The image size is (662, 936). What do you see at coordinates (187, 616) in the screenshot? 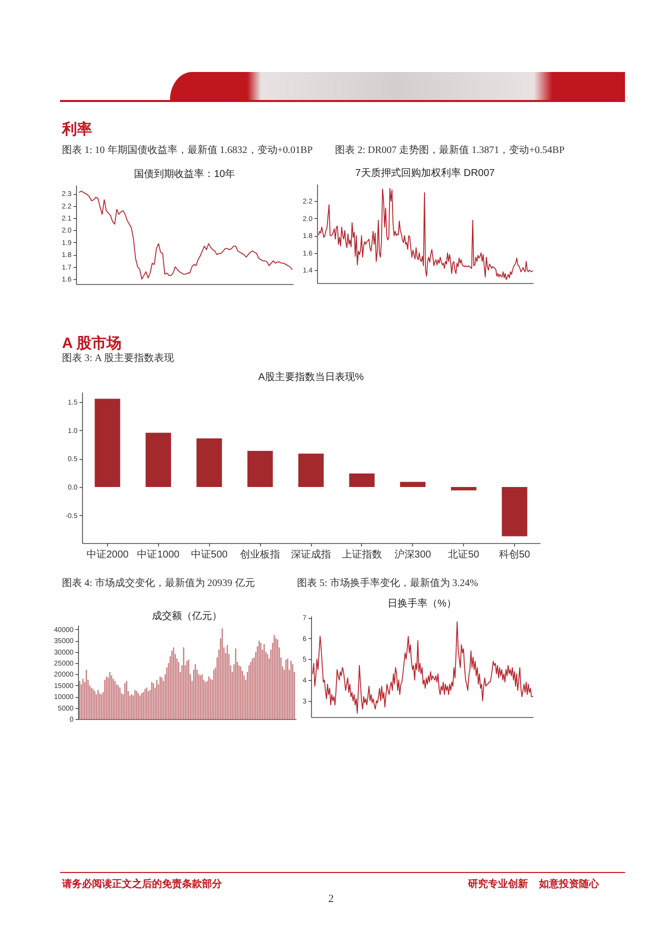
I see `chart-title: 成交额（亿元）` at bounding box center [187, 616].